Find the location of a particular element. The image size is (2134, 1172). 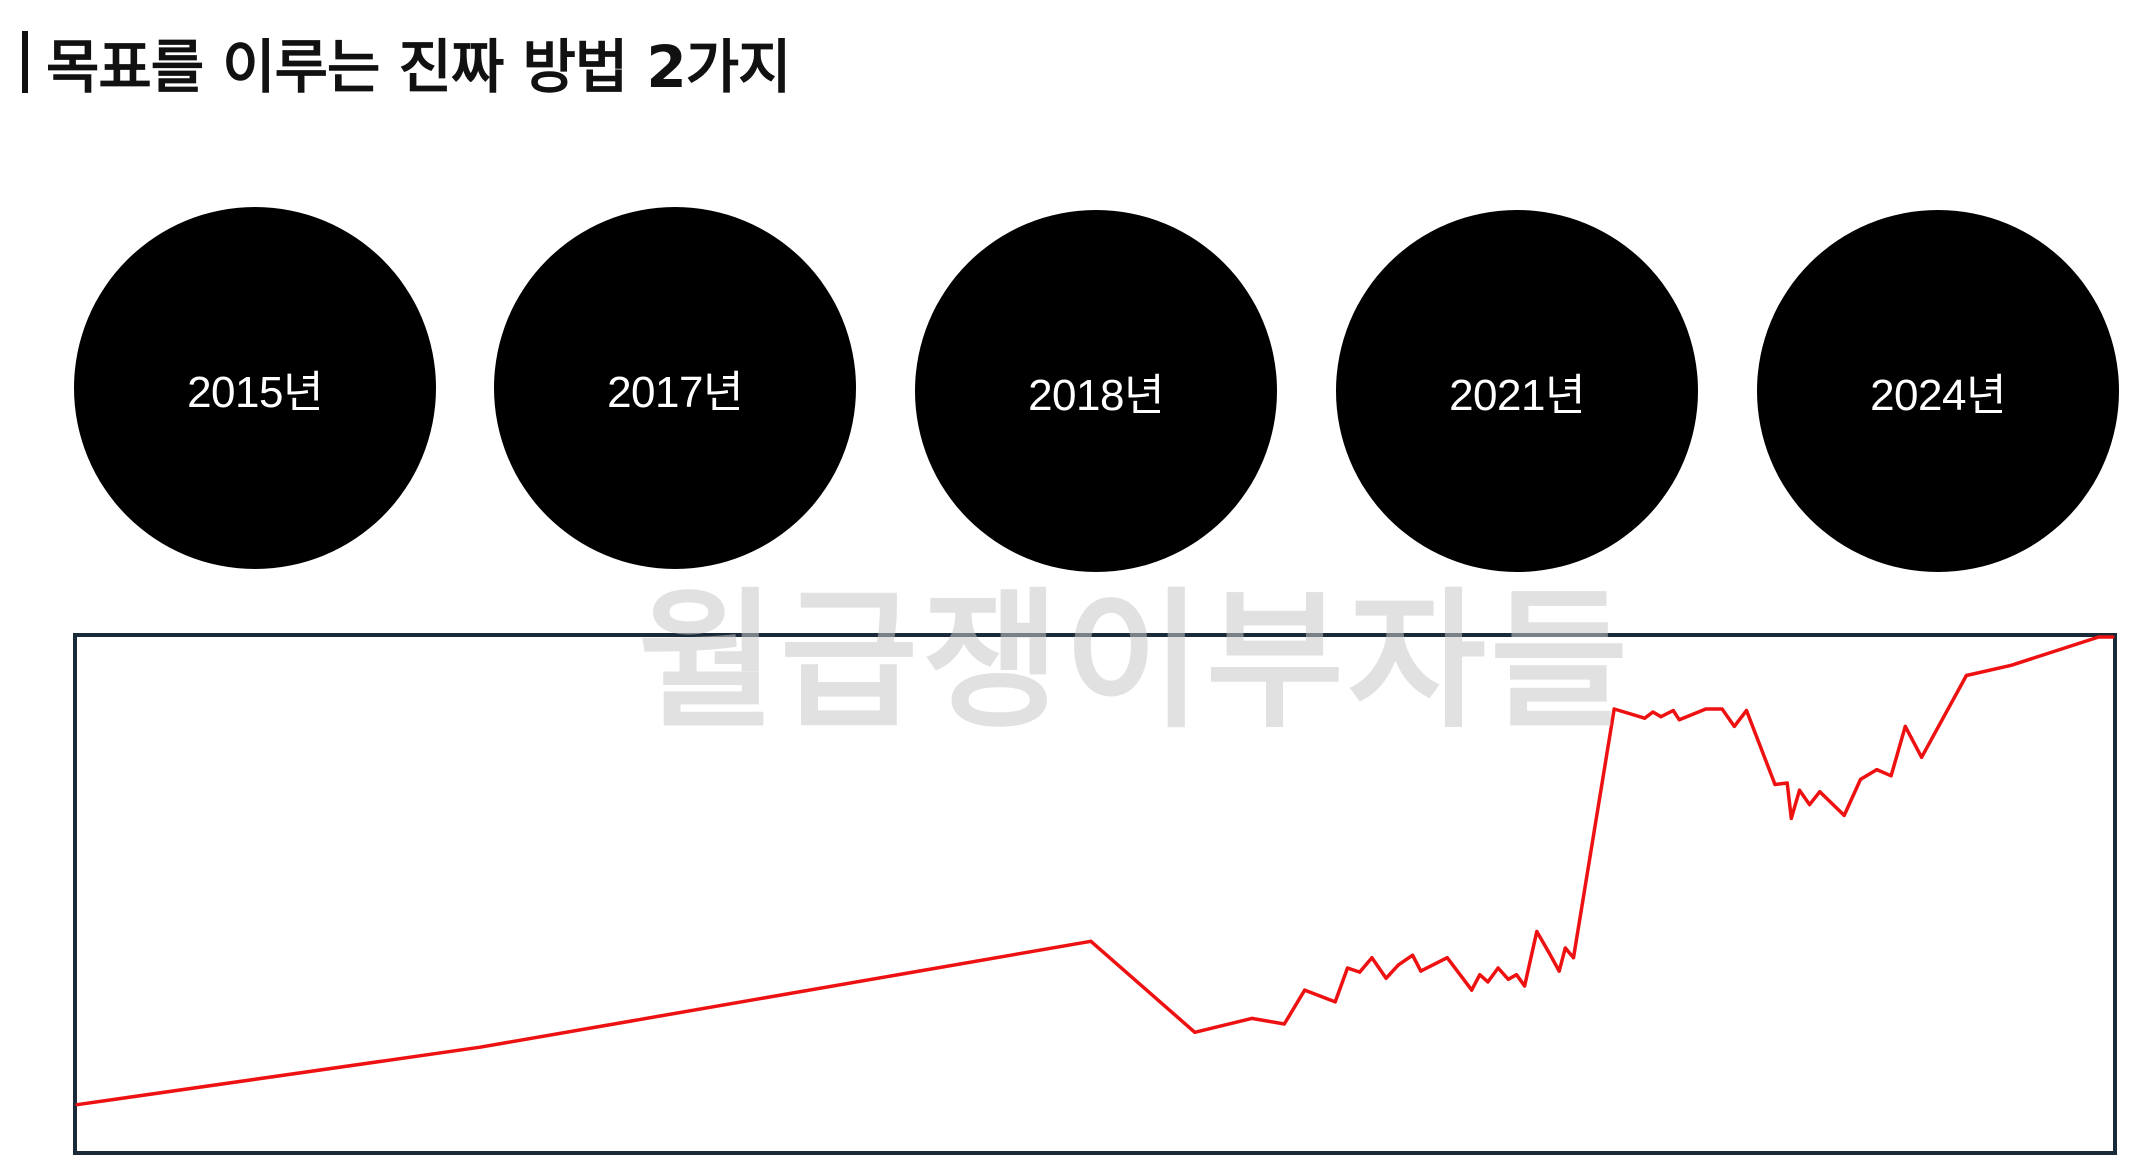

milestone-circle-1: 2015년 is located at coordinates (255, 388).